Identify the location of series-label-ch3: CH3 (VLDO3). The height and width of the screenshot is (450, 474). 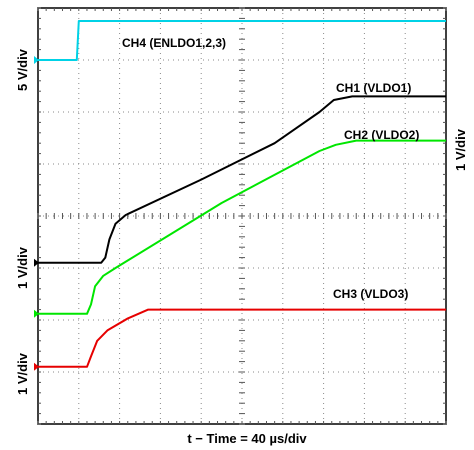
(370, 294).